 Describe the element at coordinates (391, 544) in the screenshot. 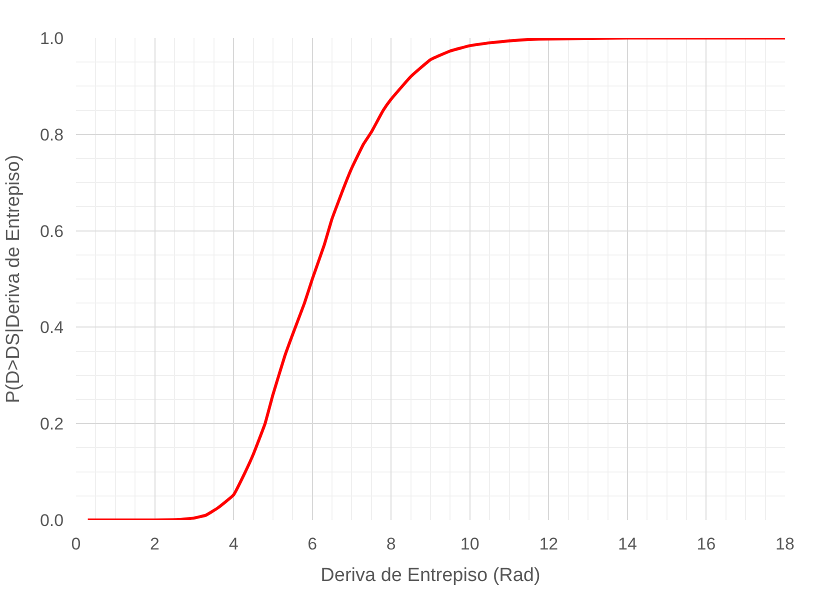

I see `x-tick-label: 8` at that location.